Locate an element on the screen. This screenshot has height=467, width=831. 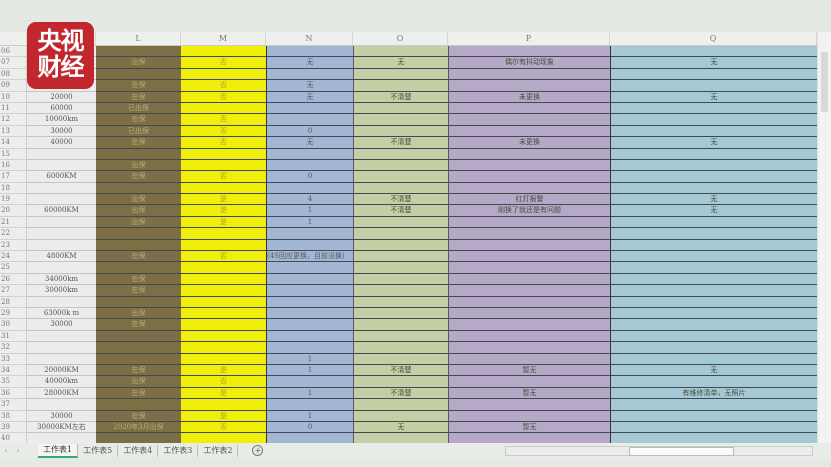
column-header-l: L is located at coordinates (138, 38).